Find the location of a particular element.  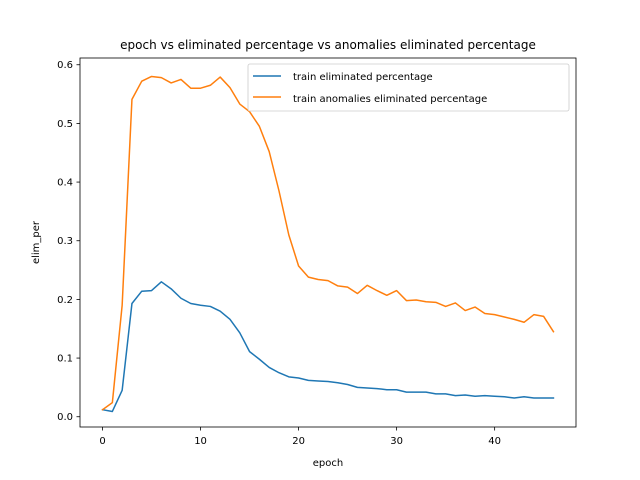

x-tick-label: 40 is located at coordinates (494, 441).